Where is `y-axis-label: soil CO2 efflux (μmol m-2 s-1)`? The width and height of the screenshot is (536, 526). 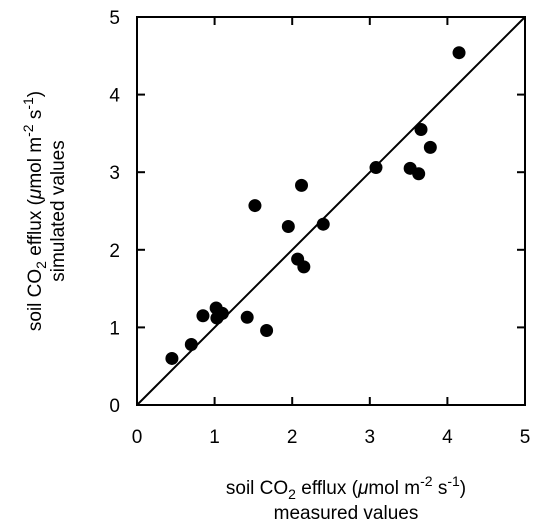
y-axis-label: soil CO2 efflux (μmol m-2 s-1) is located at coordinates (34, 211).